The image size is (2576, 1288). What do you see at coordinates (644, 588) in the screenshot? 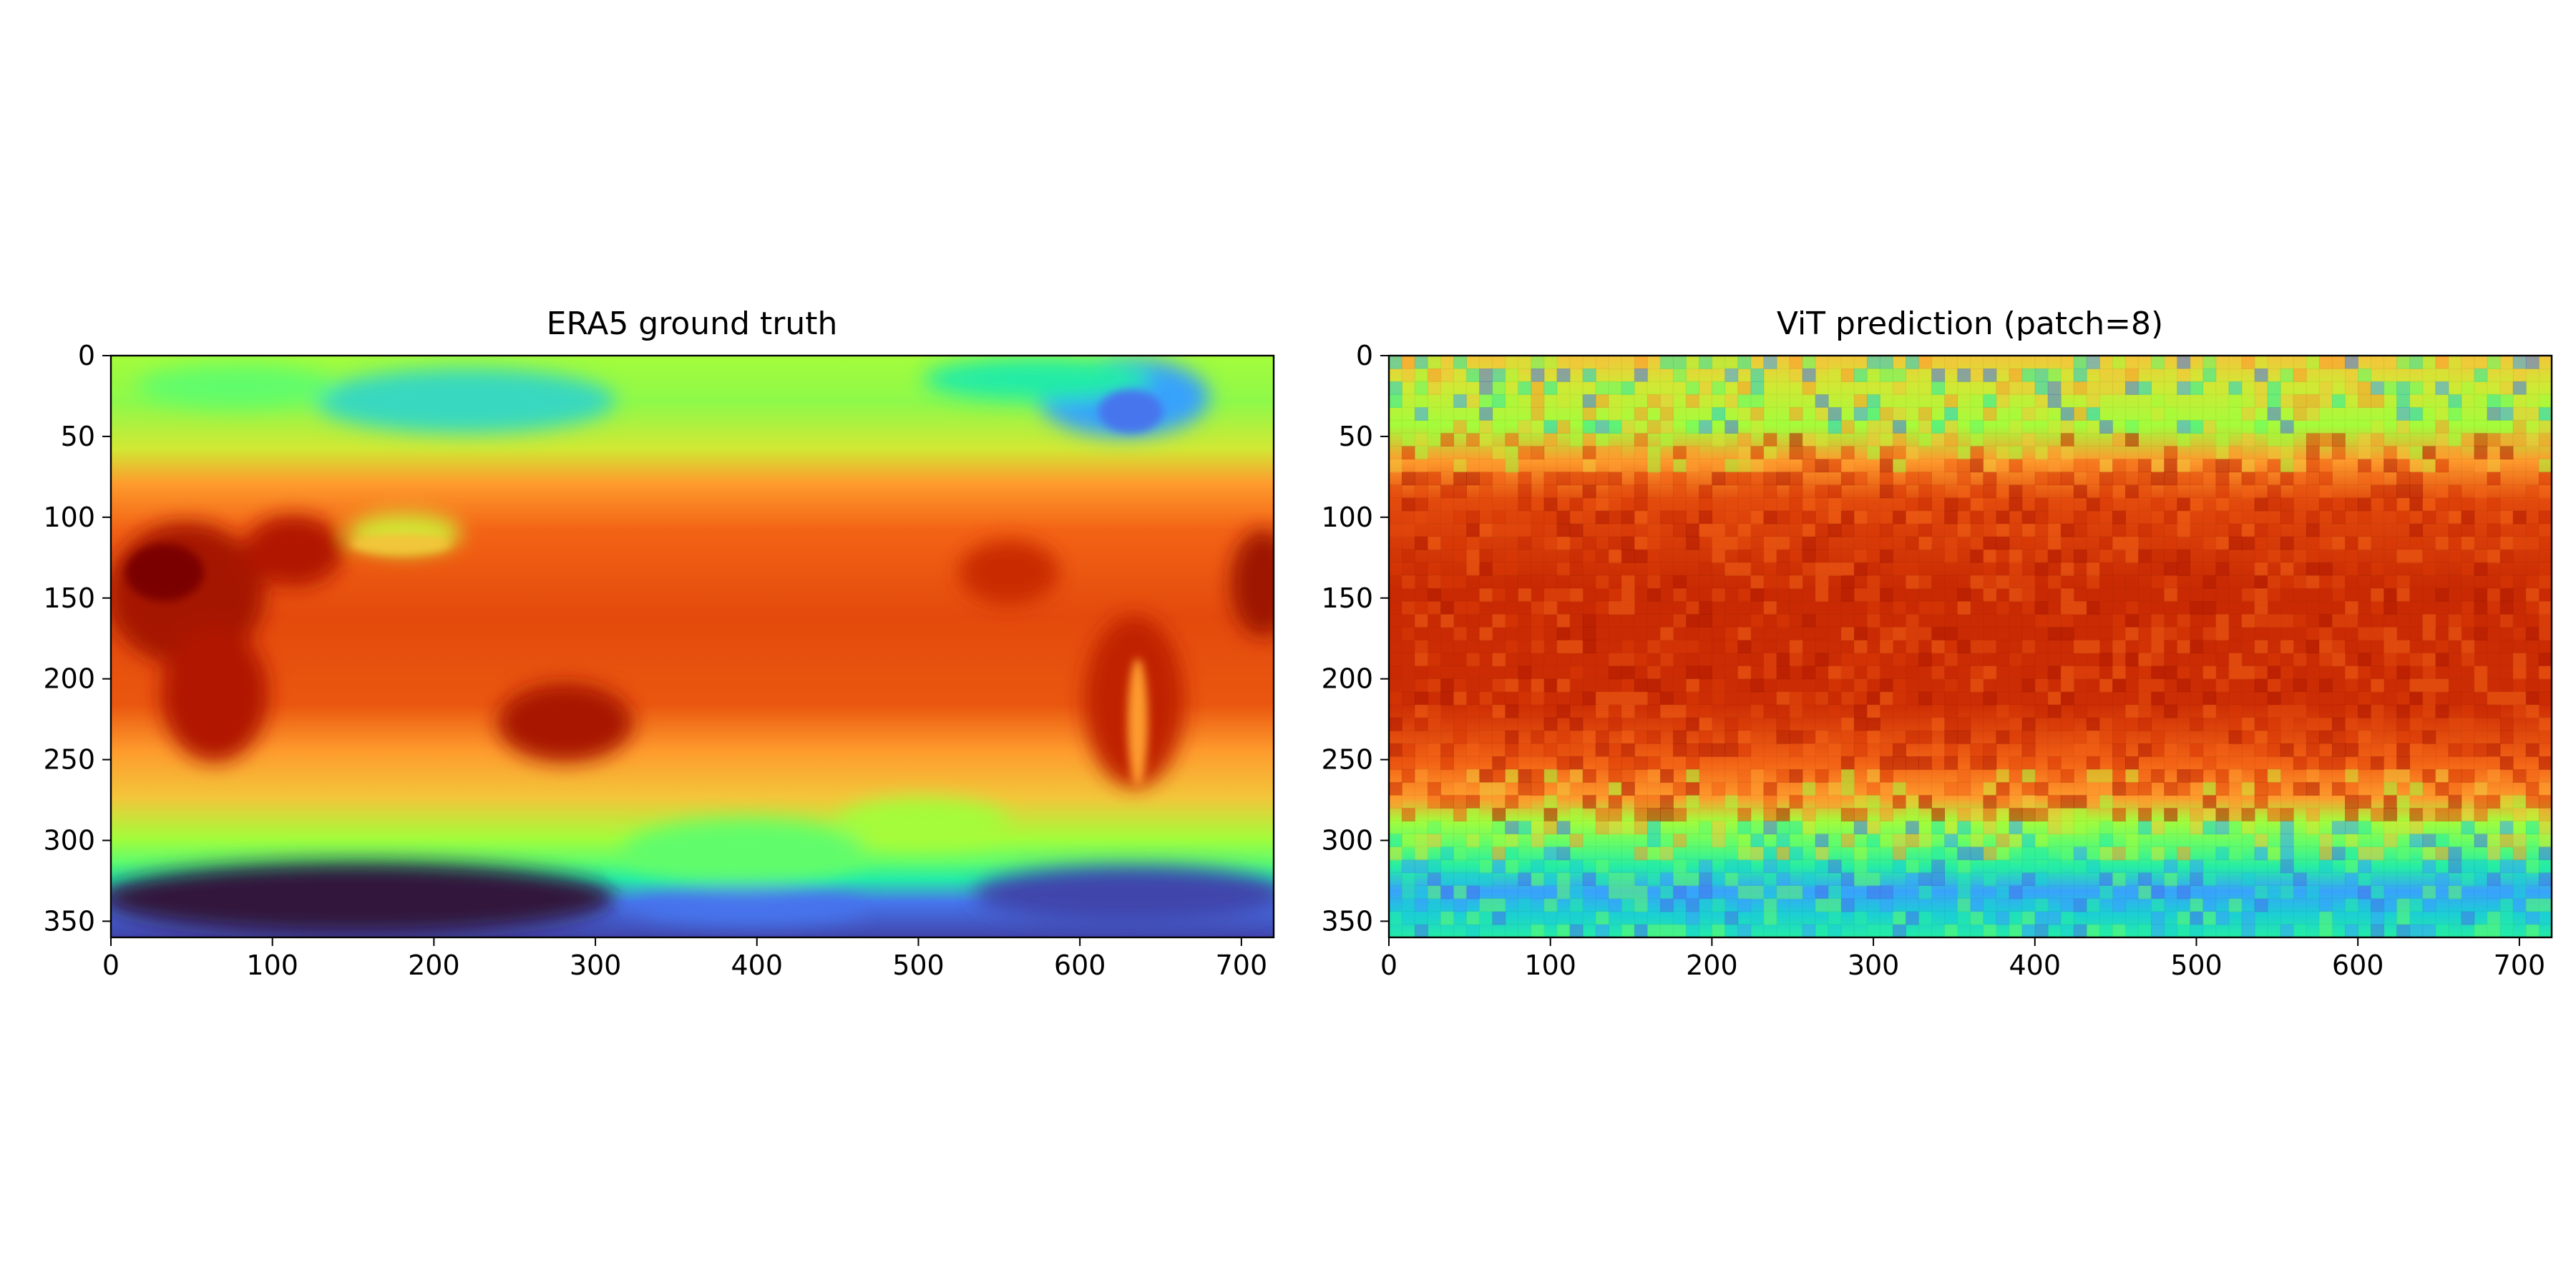
I see `era5-fine-features` at bounding box center [644, 588].